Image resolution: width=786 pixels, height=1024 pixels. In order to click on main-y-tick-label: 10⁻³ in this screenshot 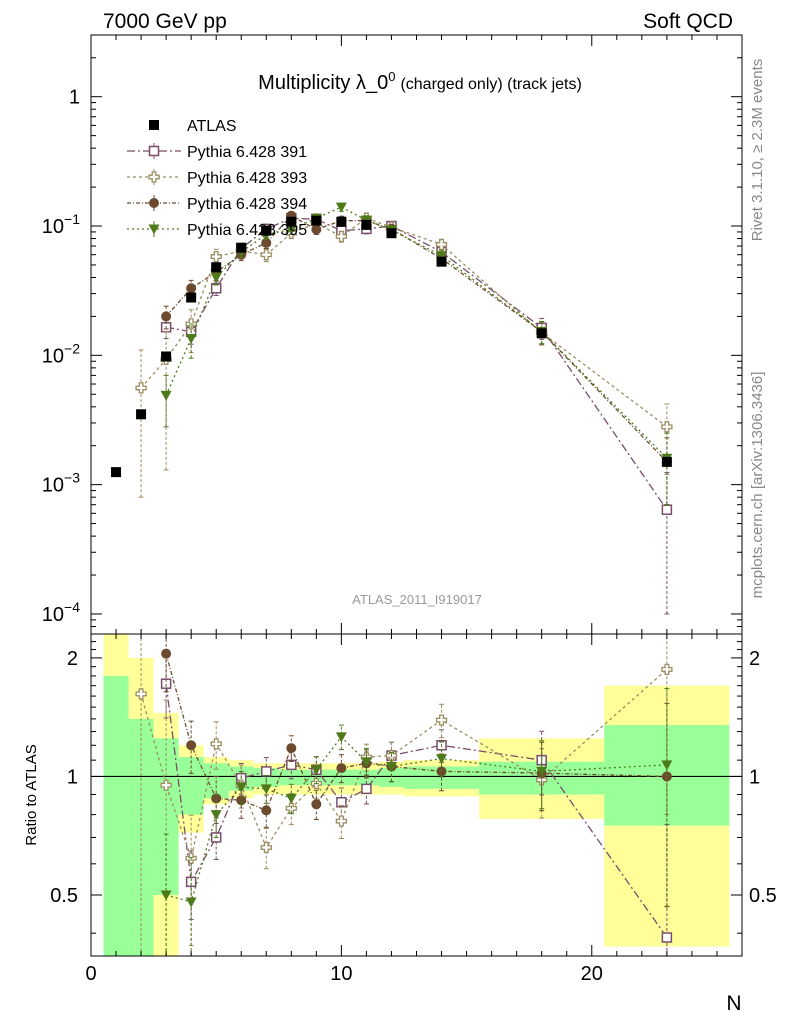, I will do `click(61, 483)`.